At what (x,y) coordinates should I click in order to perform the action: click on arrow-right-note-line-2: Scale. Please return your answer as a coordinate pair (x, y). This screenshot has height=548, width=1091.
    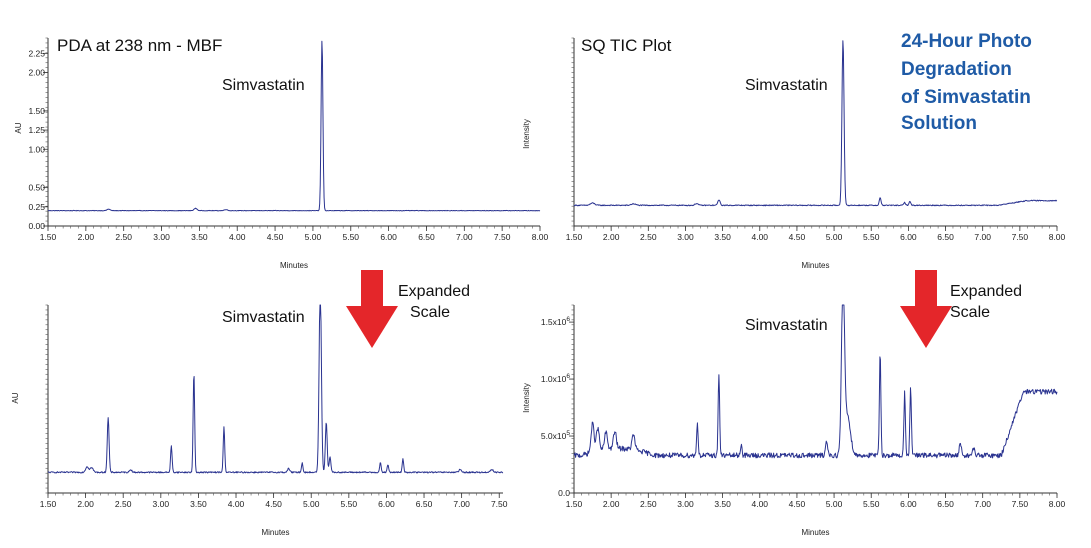
    Looking at the image, I should click on (970, 312).